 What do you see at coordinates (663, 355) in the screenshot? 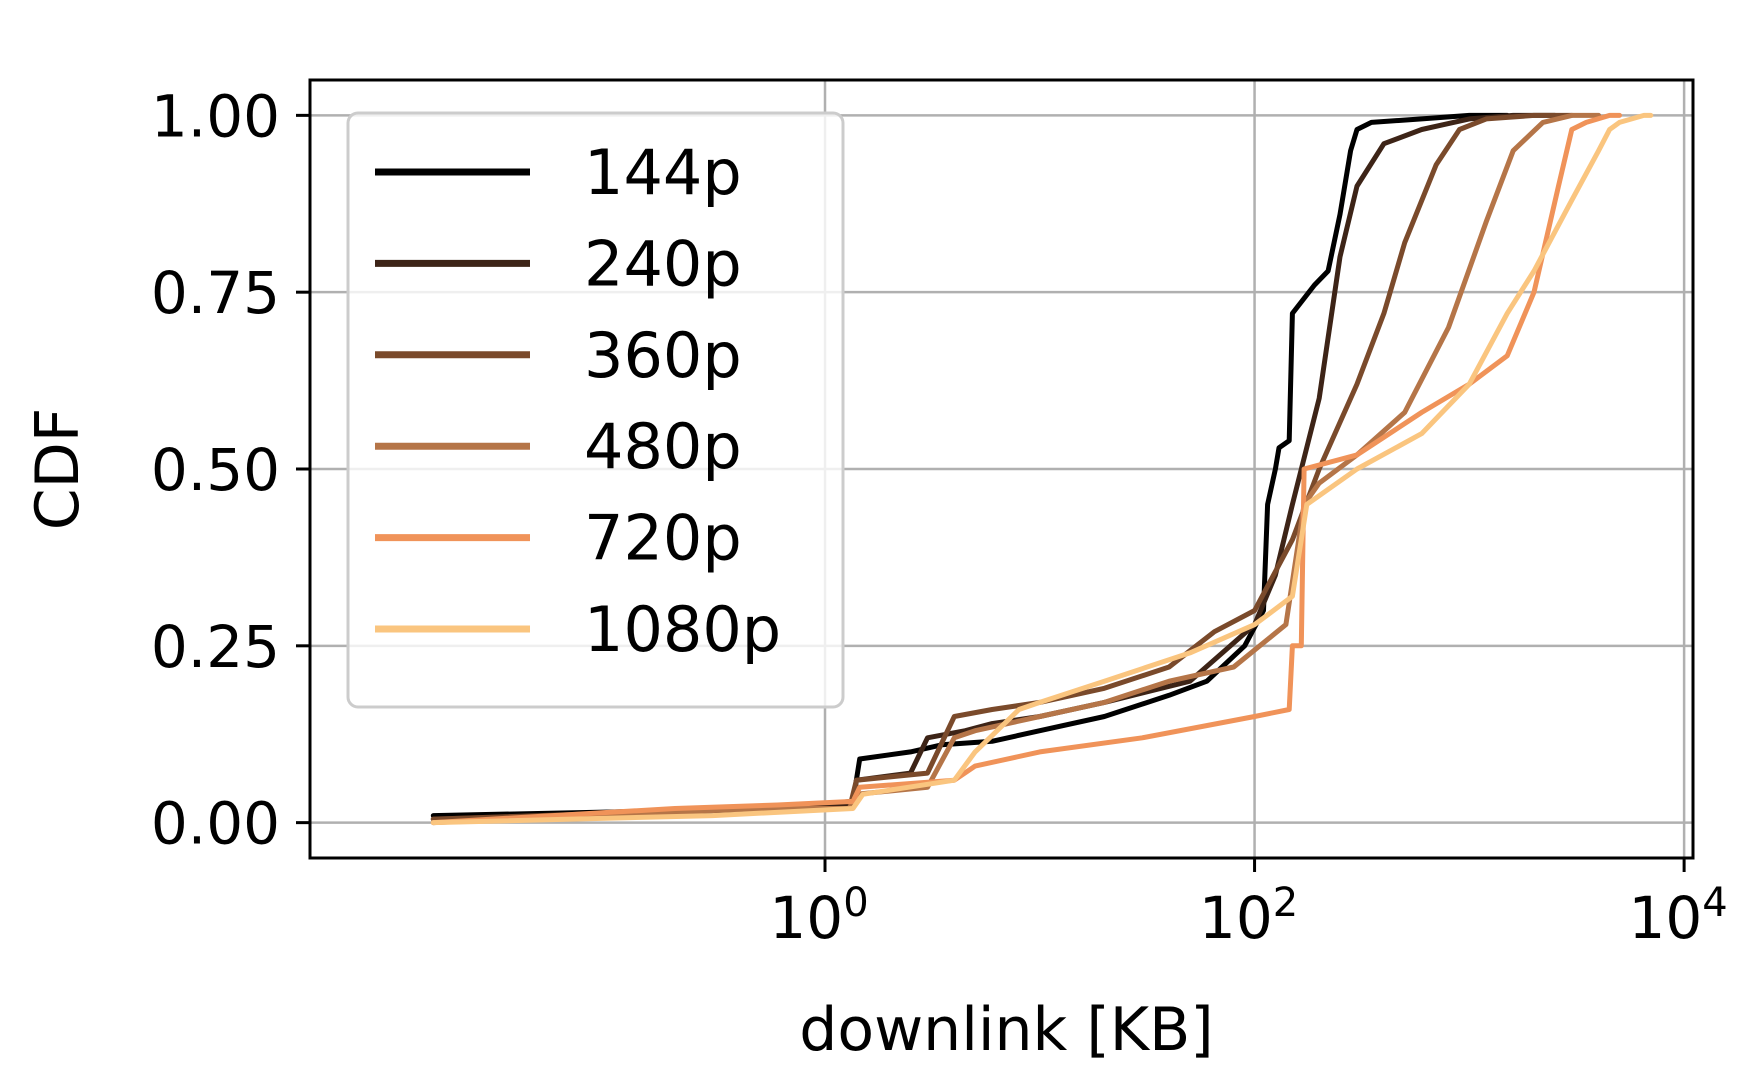
I see `legend-label: 360p` at bounding box center [663, 355].